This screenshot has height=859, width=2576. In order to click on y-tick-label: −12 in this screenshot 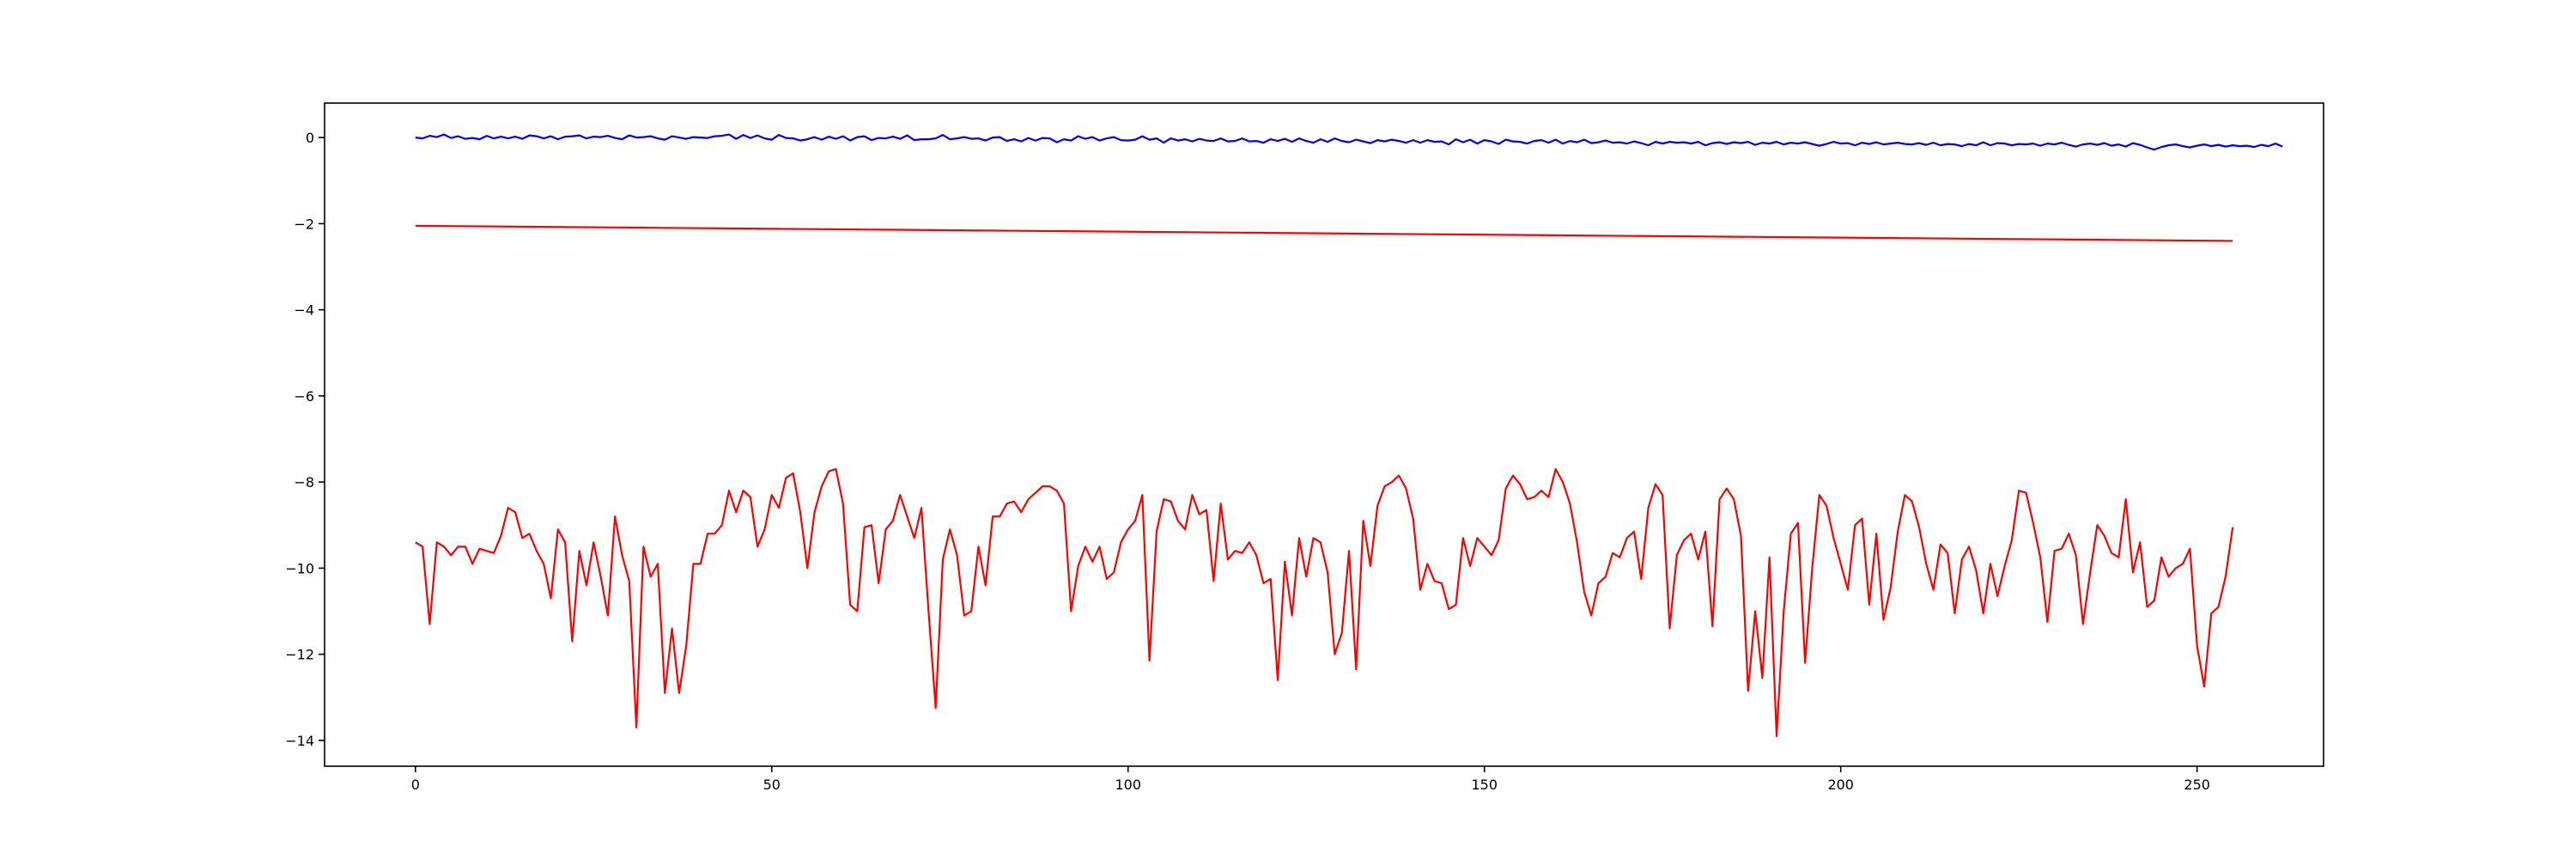, I will do `click(300, 655)`.